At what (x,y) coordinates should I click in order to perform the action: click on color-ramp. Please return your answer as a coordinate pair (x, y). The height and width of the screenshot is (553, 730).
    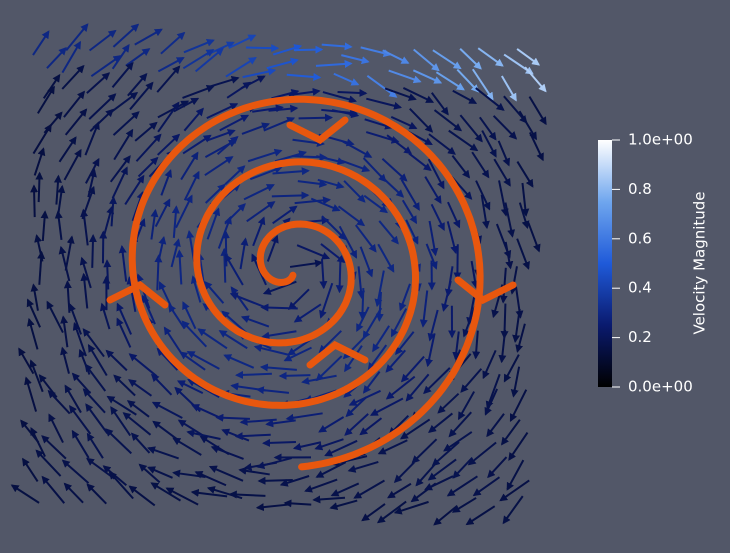
    Looking at the image, I should click on (605, 263).